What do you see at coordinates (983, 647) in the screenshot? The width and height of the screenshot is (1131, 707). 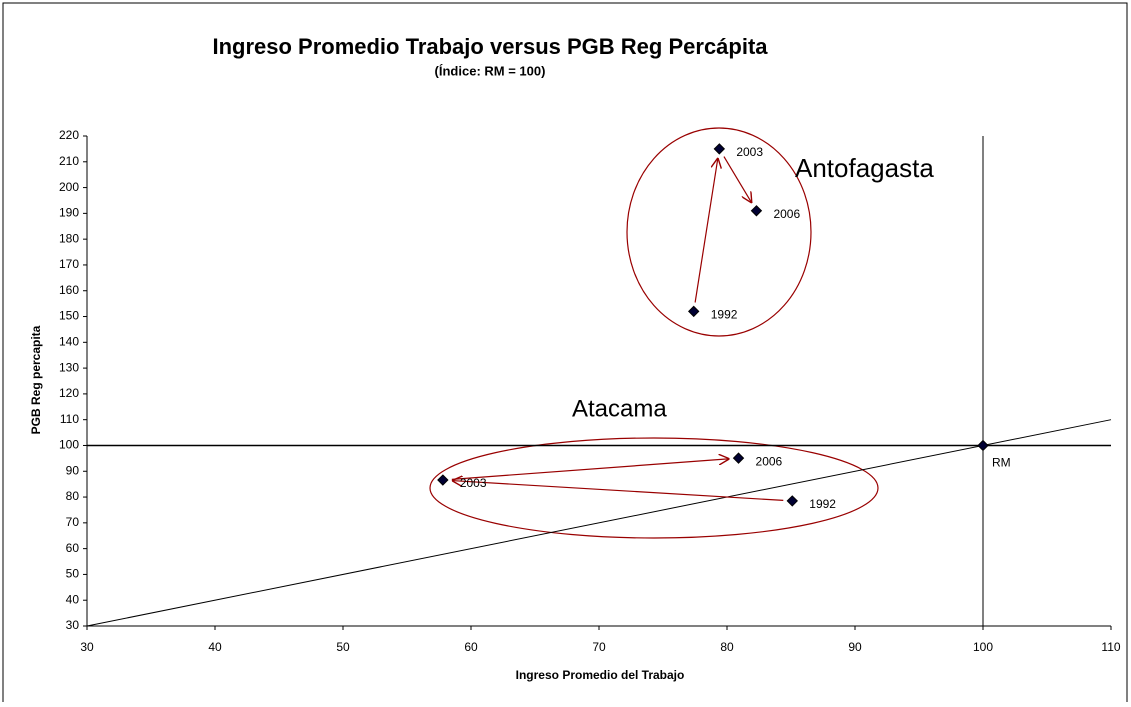 I see `x-tick-label: 100` at bounding box center [983, 647].